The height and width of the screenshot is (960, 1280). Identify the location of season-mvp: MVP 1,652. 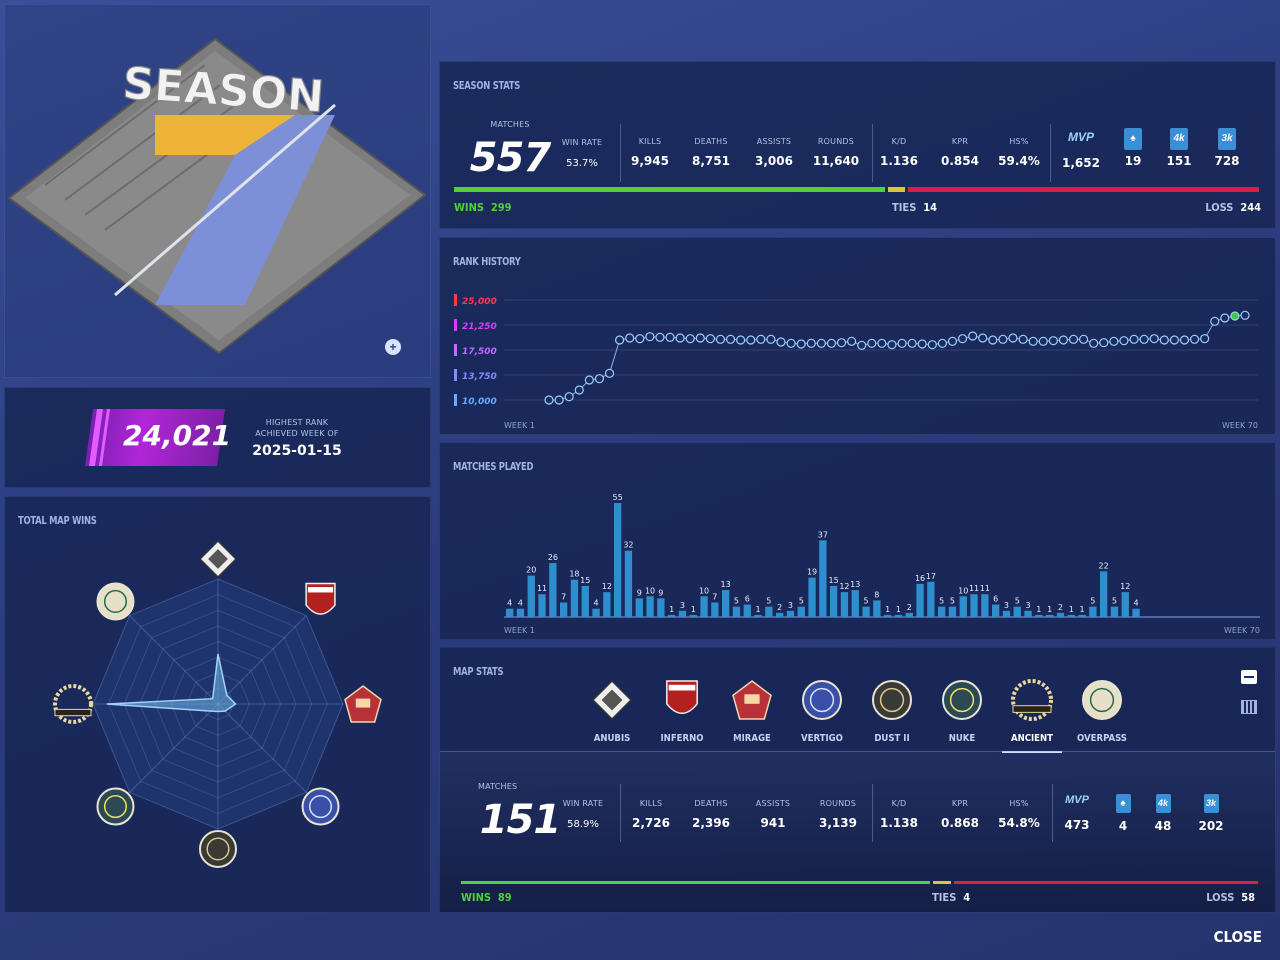
(1081, 151).